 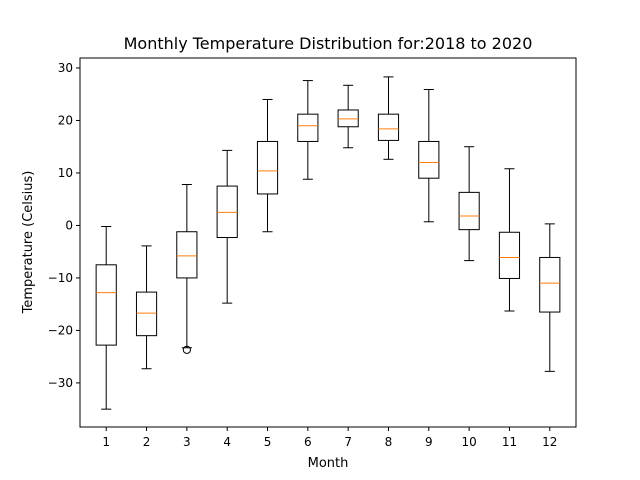 I want to click on y-tick-label: −10, so click(x=60, y=278).